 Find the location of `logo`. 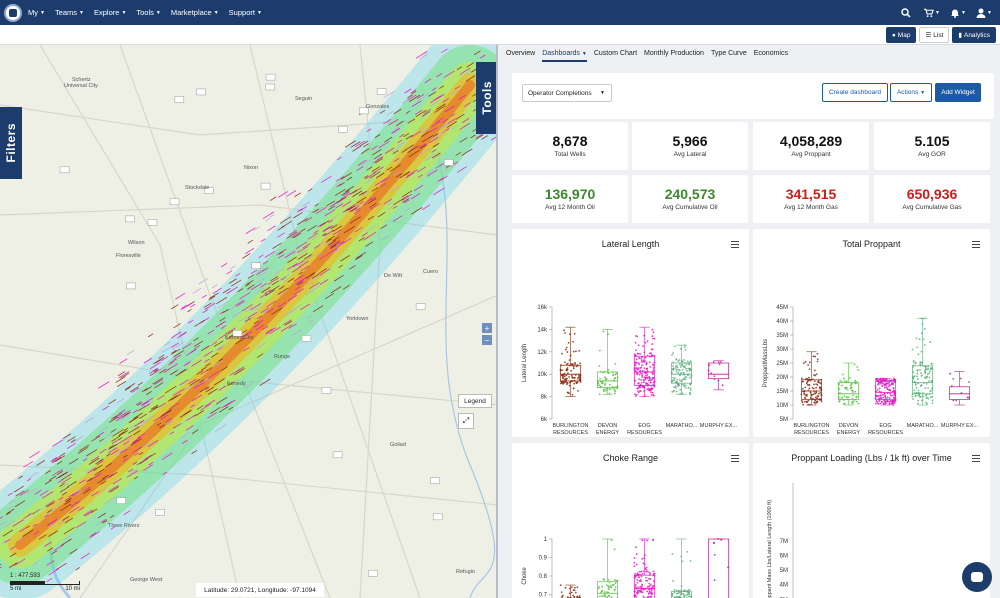

logo is located at coordinates (13, 12).